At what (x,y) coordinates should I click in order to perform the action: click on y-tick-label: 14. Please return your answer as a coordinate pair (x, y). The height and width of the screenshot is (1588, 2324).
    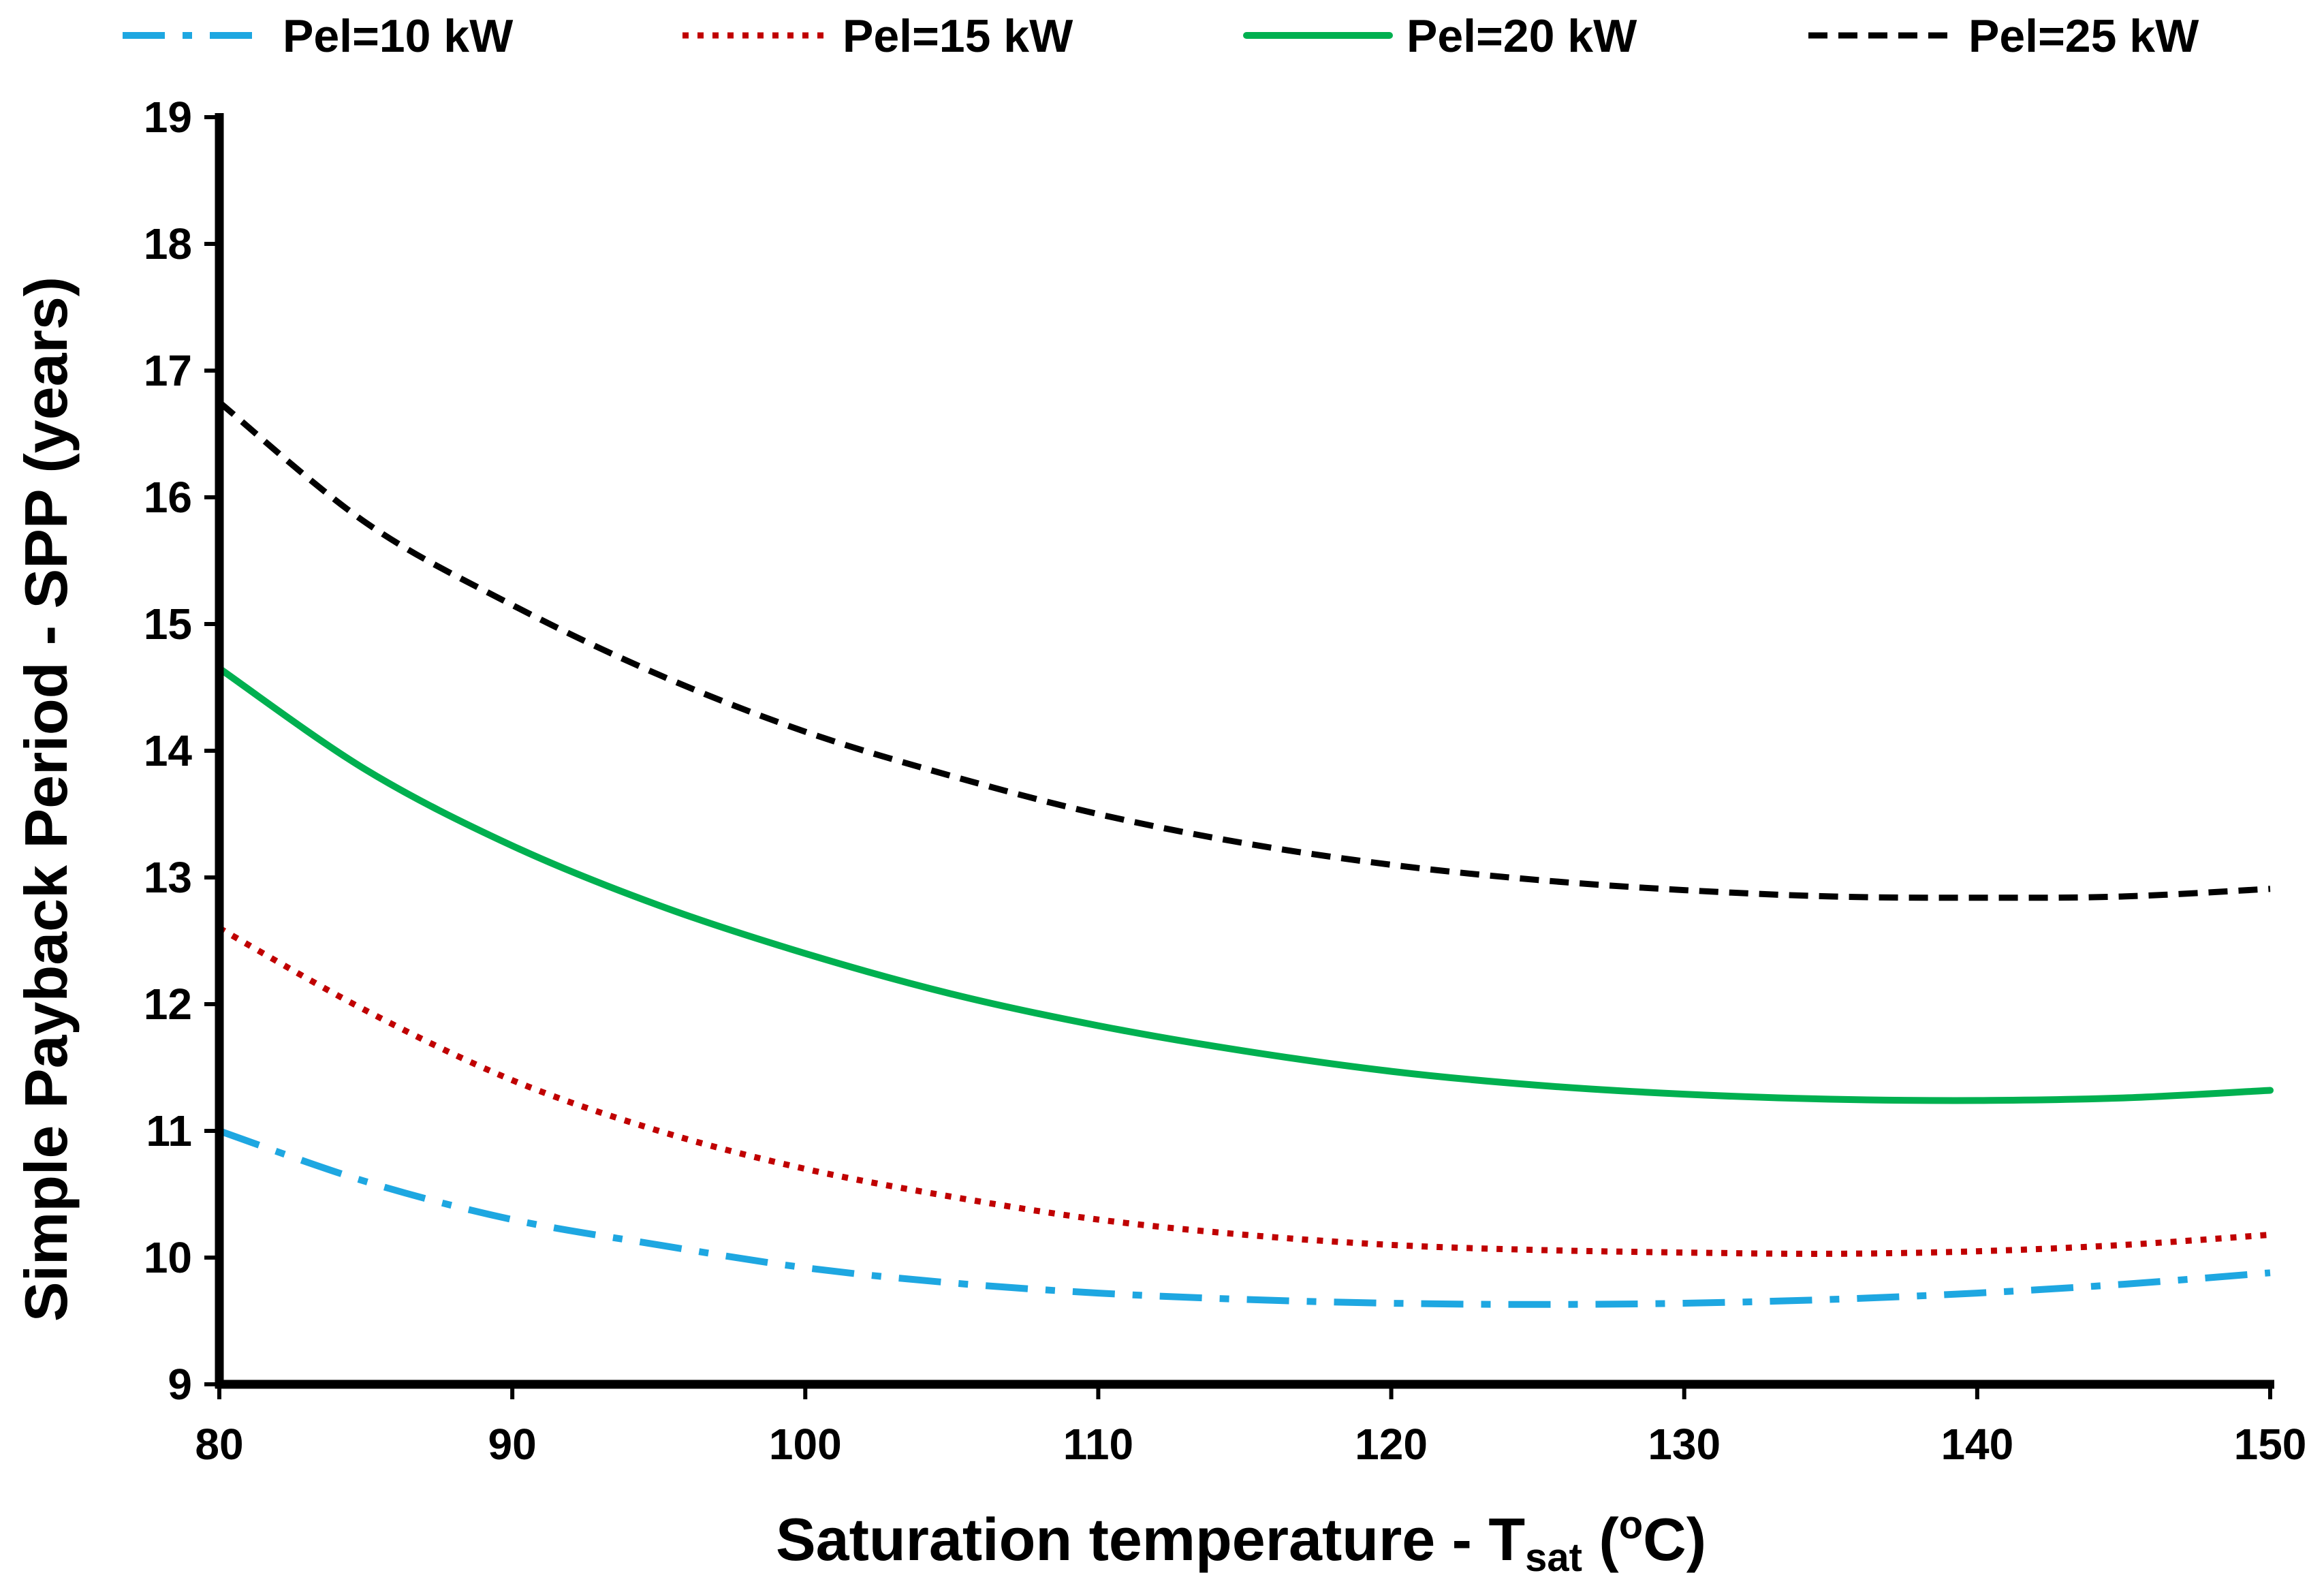
    Looking at the image, I should click on (168, 750).